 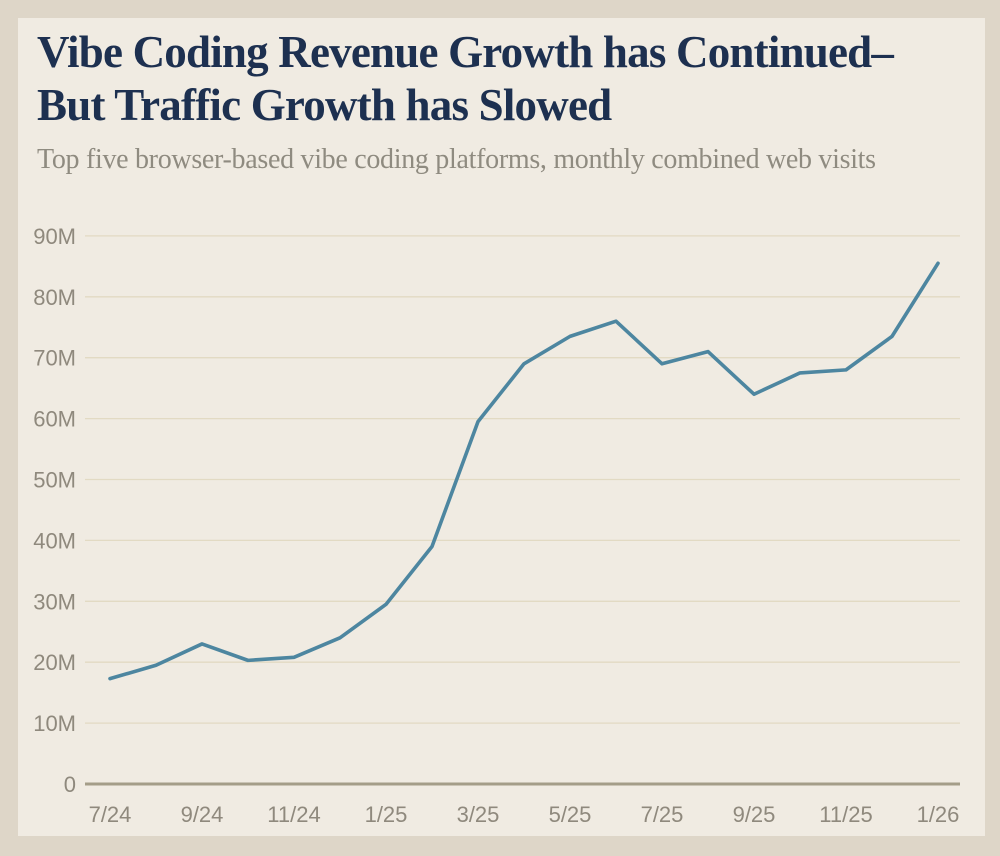 I want to click on y-axis-tick-label: 10M, so click(x=54, y=723).